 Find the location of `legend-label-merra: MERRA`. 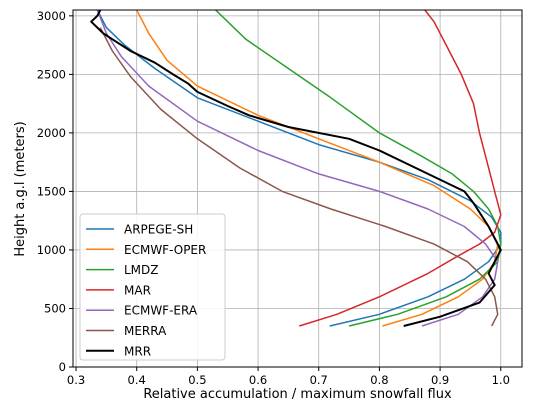

legend-label-merra: MERRA is located at coordinates (145, 331).